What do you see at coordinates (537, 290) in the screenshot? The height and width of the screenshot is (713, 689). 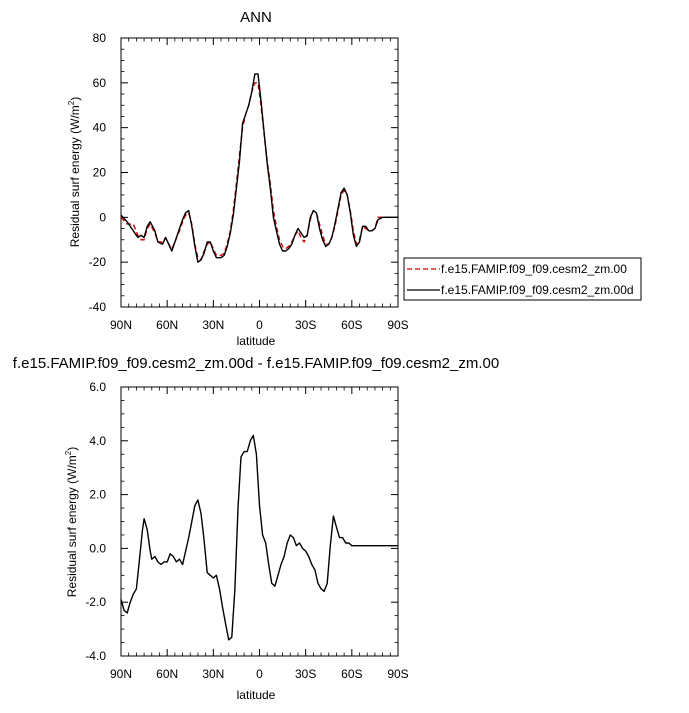 I see `legend-label-cesm2-zm-00d: f.e15.FAMIP.f09_f09.cesm2_zm.00d` at bounding box center [537, 290].